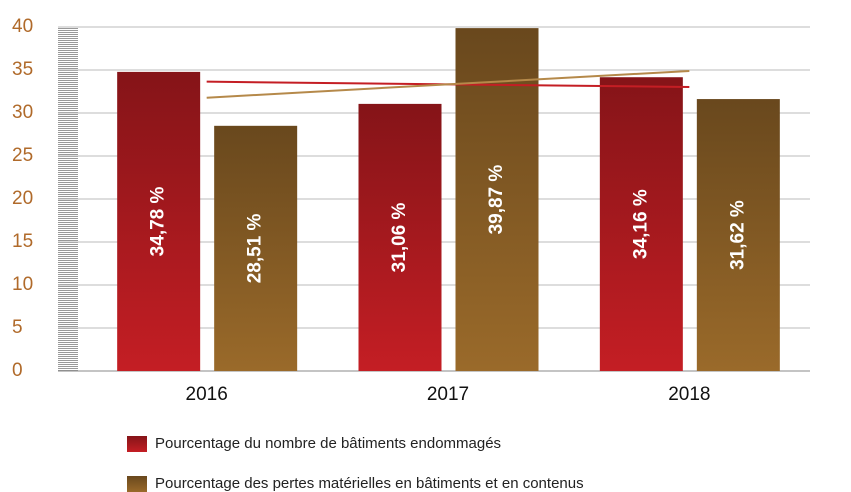 This screenshot has width=851, height=492. What do you see at coordinates (689, 394) in the screenshot?
I see `x-tick-label: 2018` at bounding box center [689, 394].